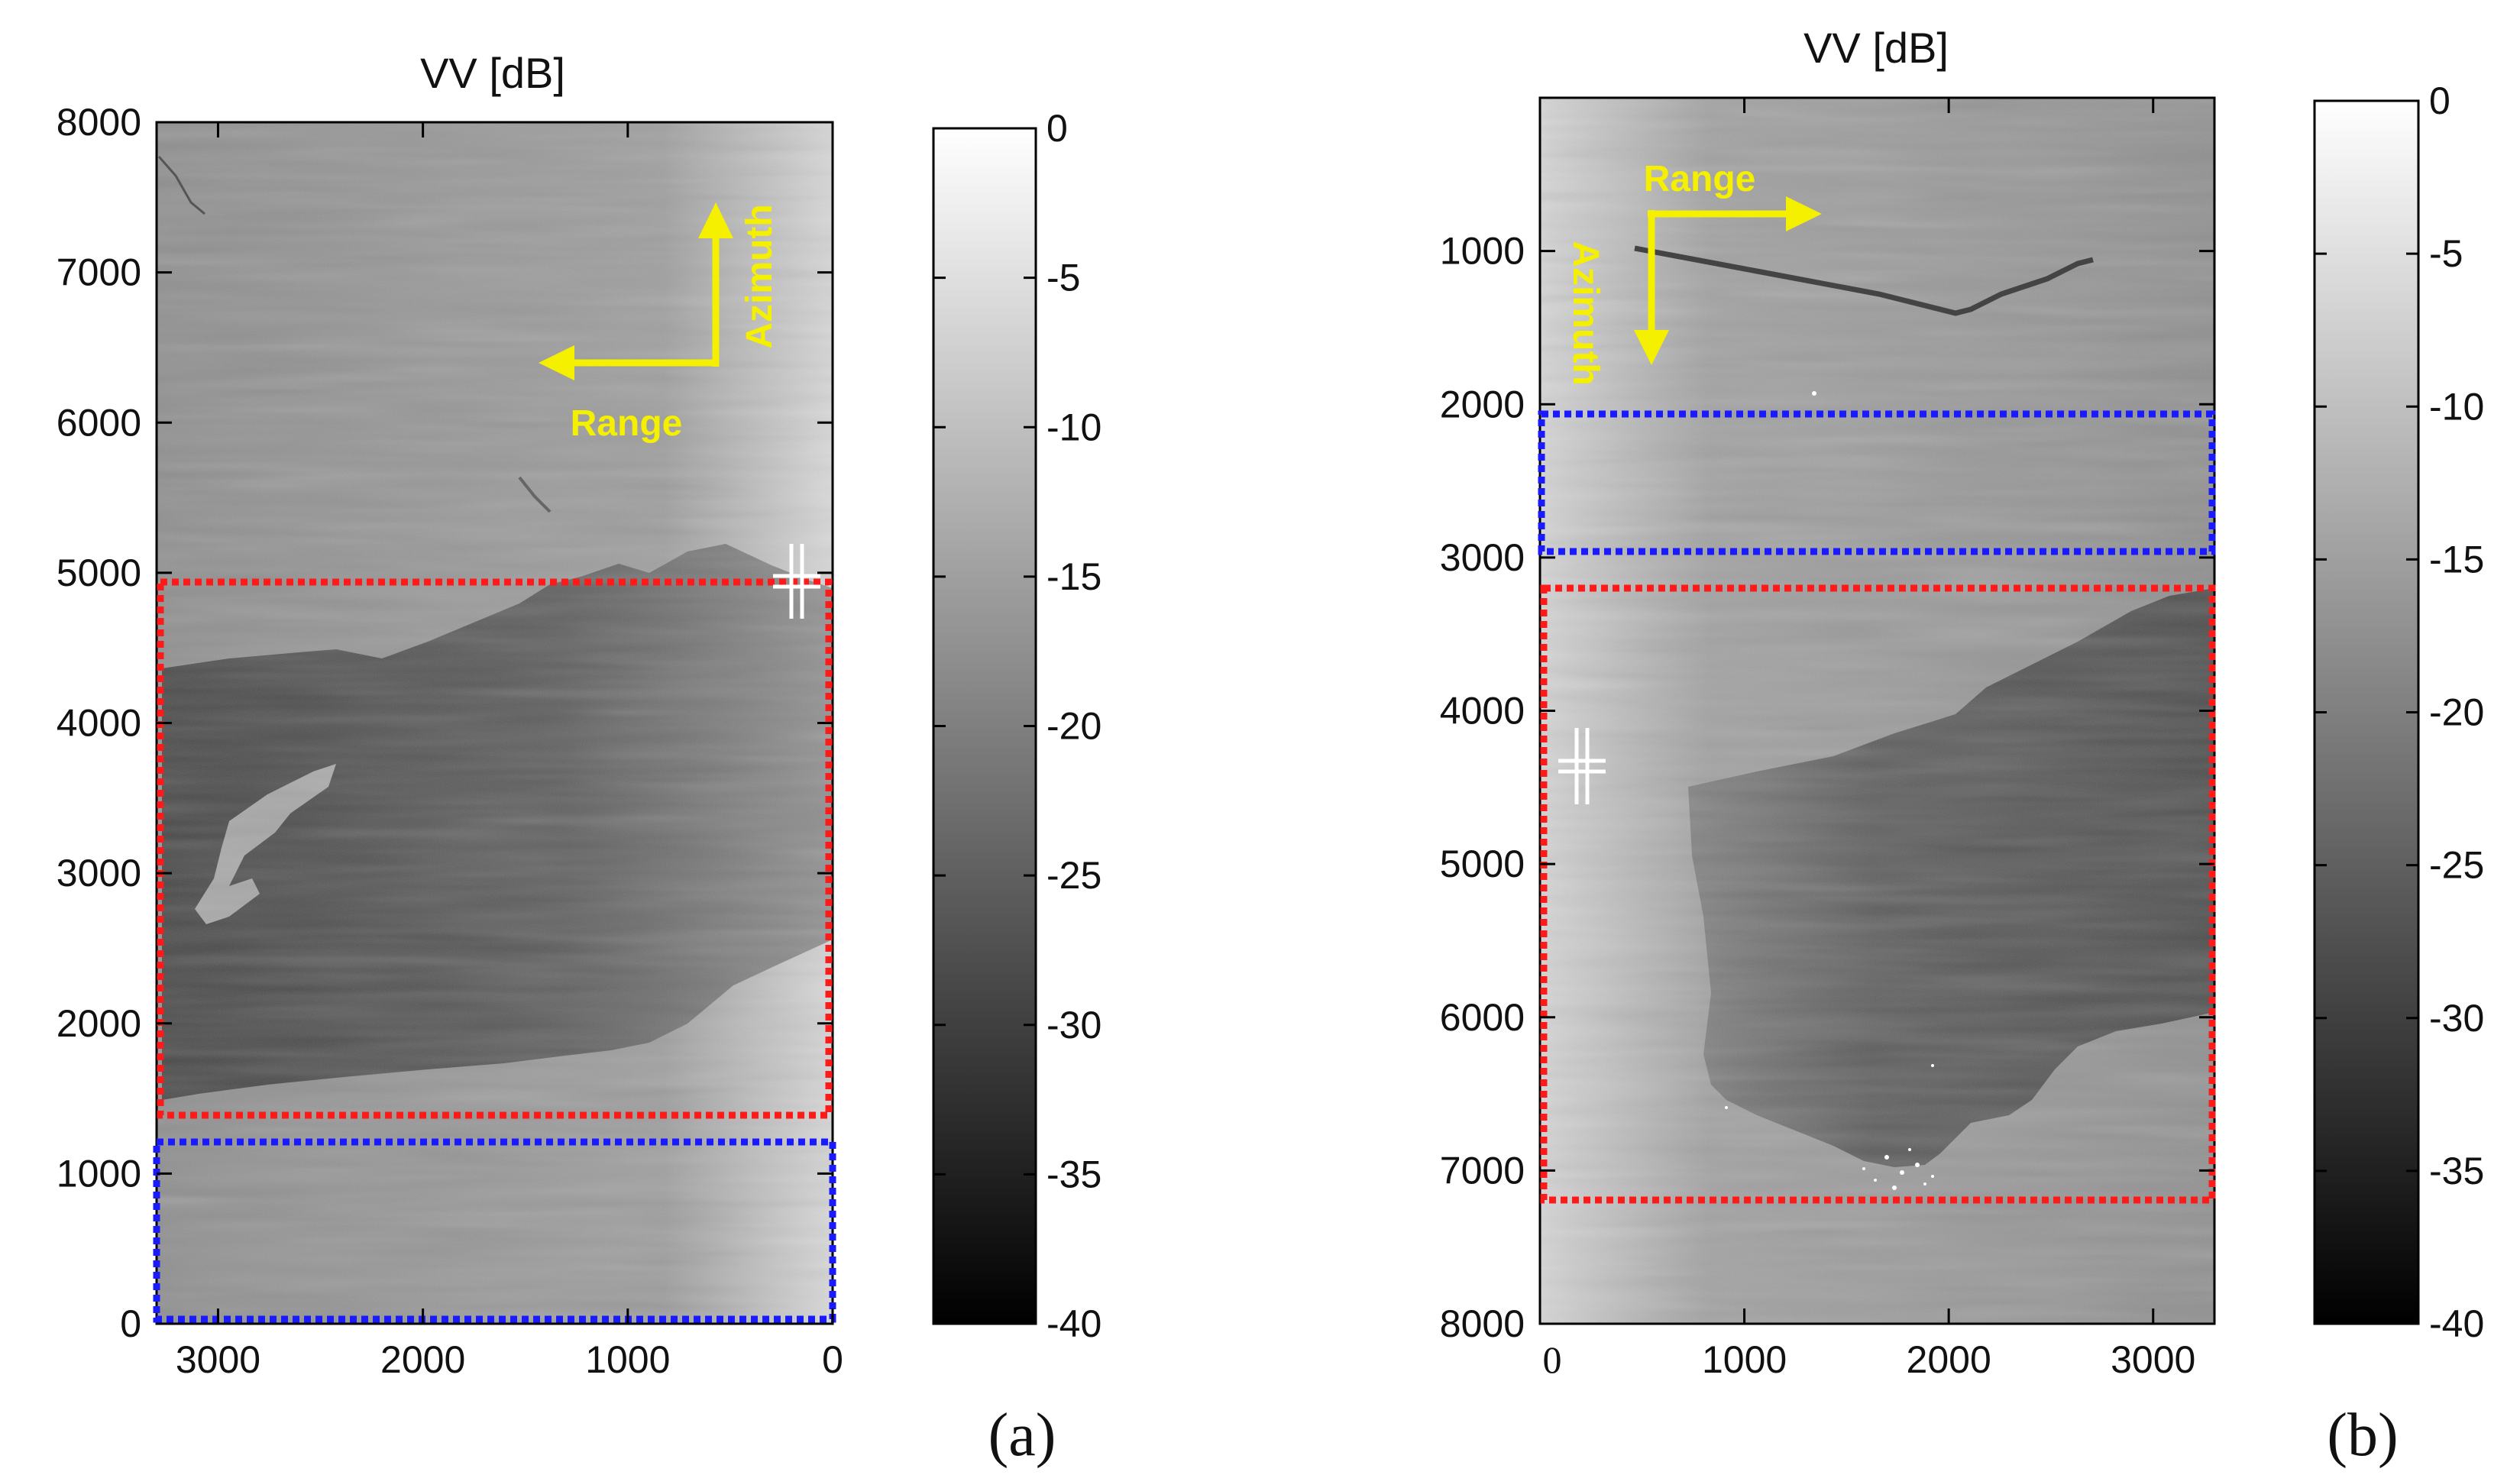 The width and height of the screenshot is (2520, 1475). Describe the element at coordinates (1877, 482) in the screenshot. I see `panel-b-blue-box` at that location.